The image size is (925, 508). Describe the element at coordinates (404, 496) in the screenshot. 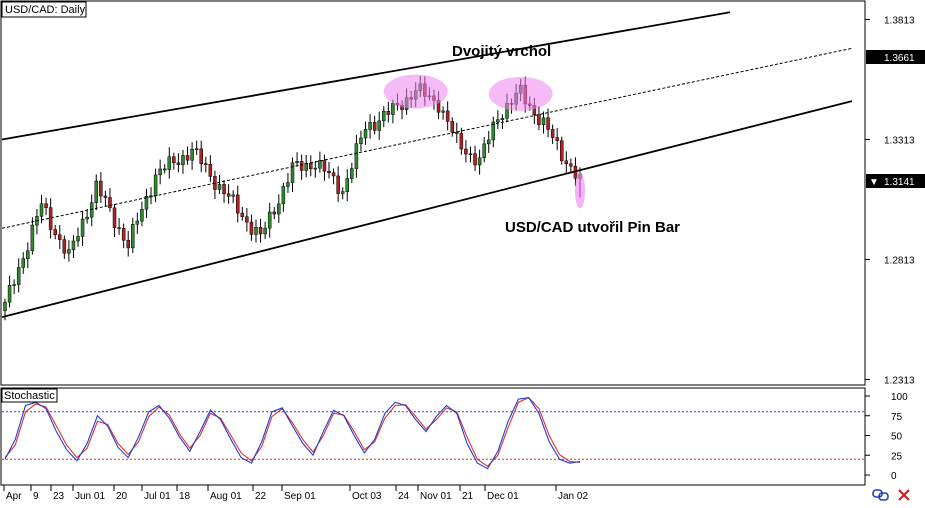

I see `time-tick-label: 24` at that location.